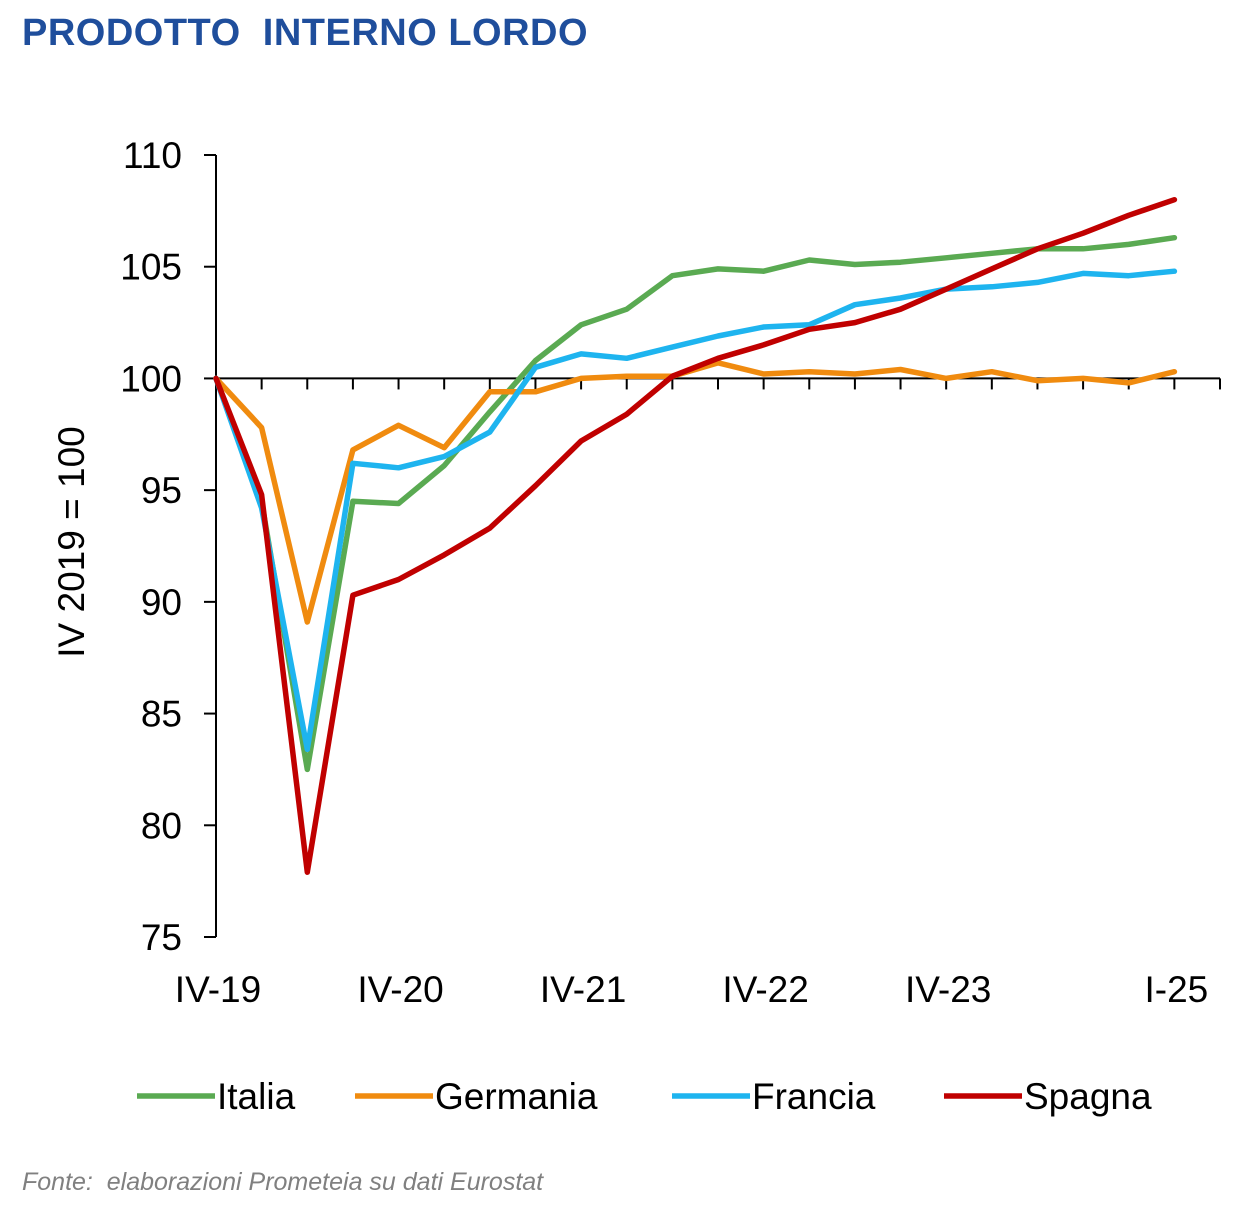  I want to click on x-tick-label: IV-21, so click(583, 989).